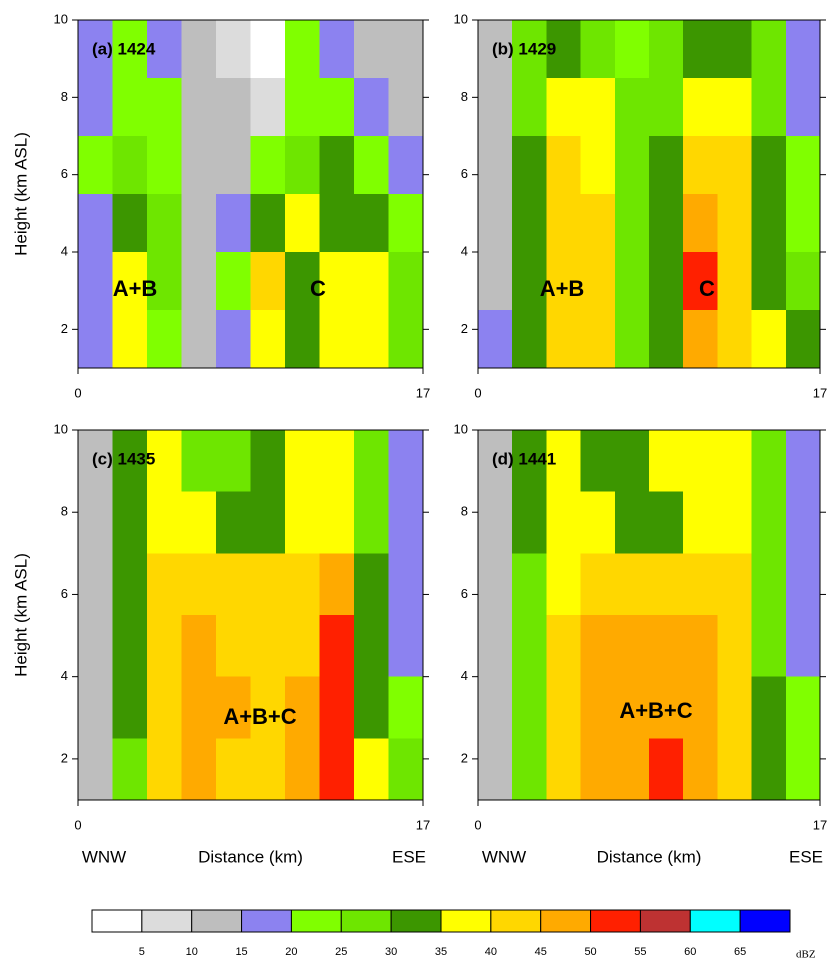 Image resolution: width=833 pixels, height=961 pixels. I want to click on x-axis-left-label: WNW, so click(504, 856).